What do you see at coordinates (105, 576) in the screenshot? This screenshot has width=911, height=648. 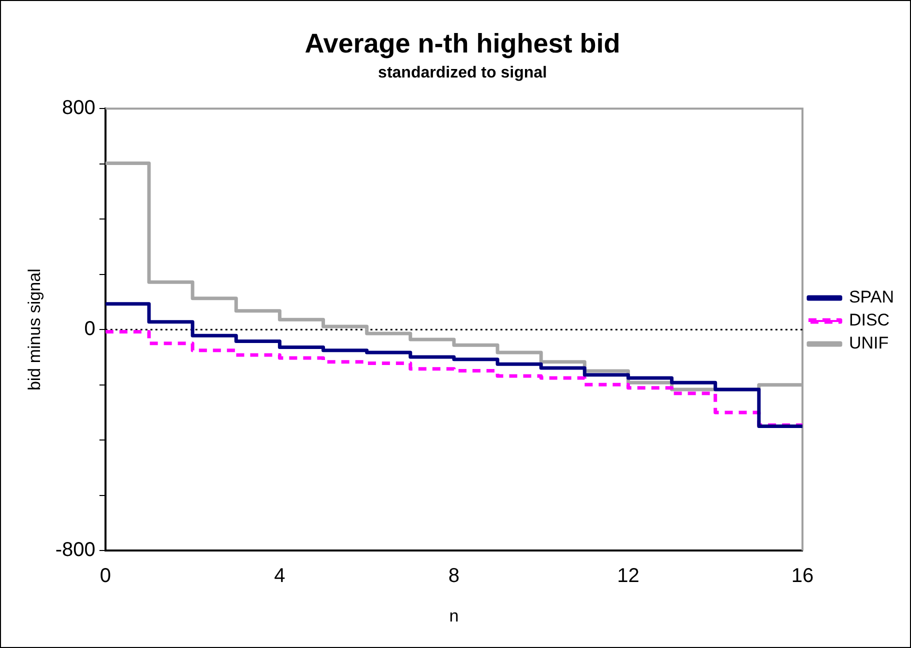 I see `x-tick-label: 0` at bounding box center [105, 576].